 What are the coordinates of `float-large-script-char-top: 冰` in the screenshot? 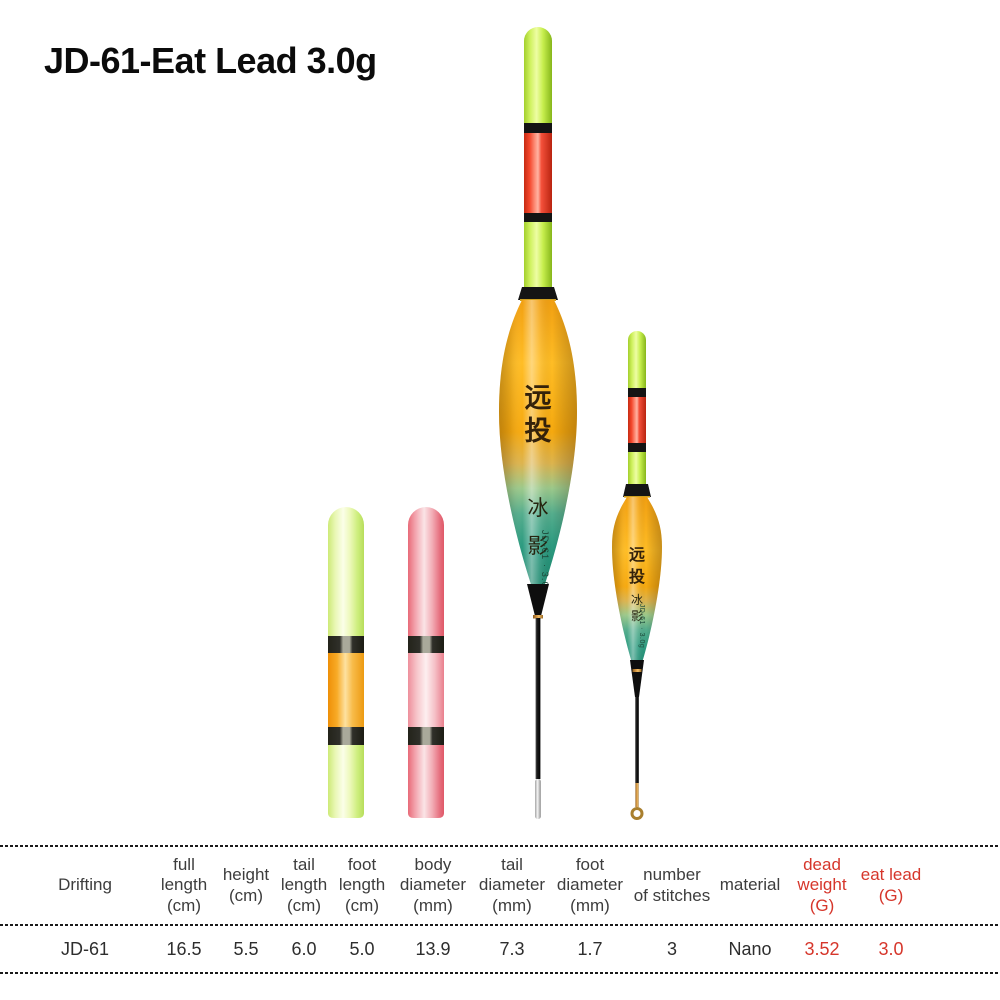 It's located at (538, 508).